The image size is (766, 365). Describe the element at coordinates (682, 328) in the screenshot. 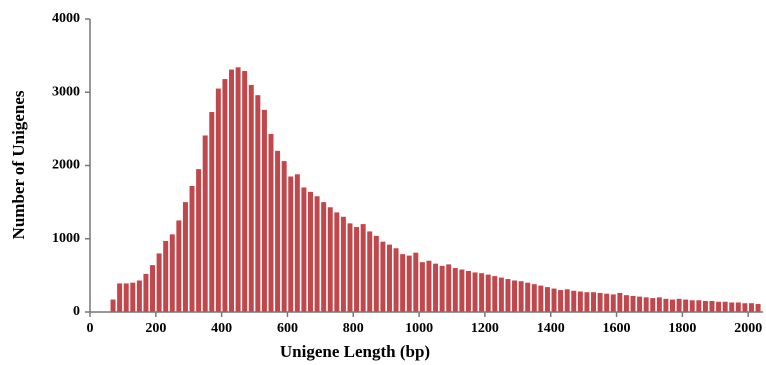

I see `x-tick-label: 1800` at that location.